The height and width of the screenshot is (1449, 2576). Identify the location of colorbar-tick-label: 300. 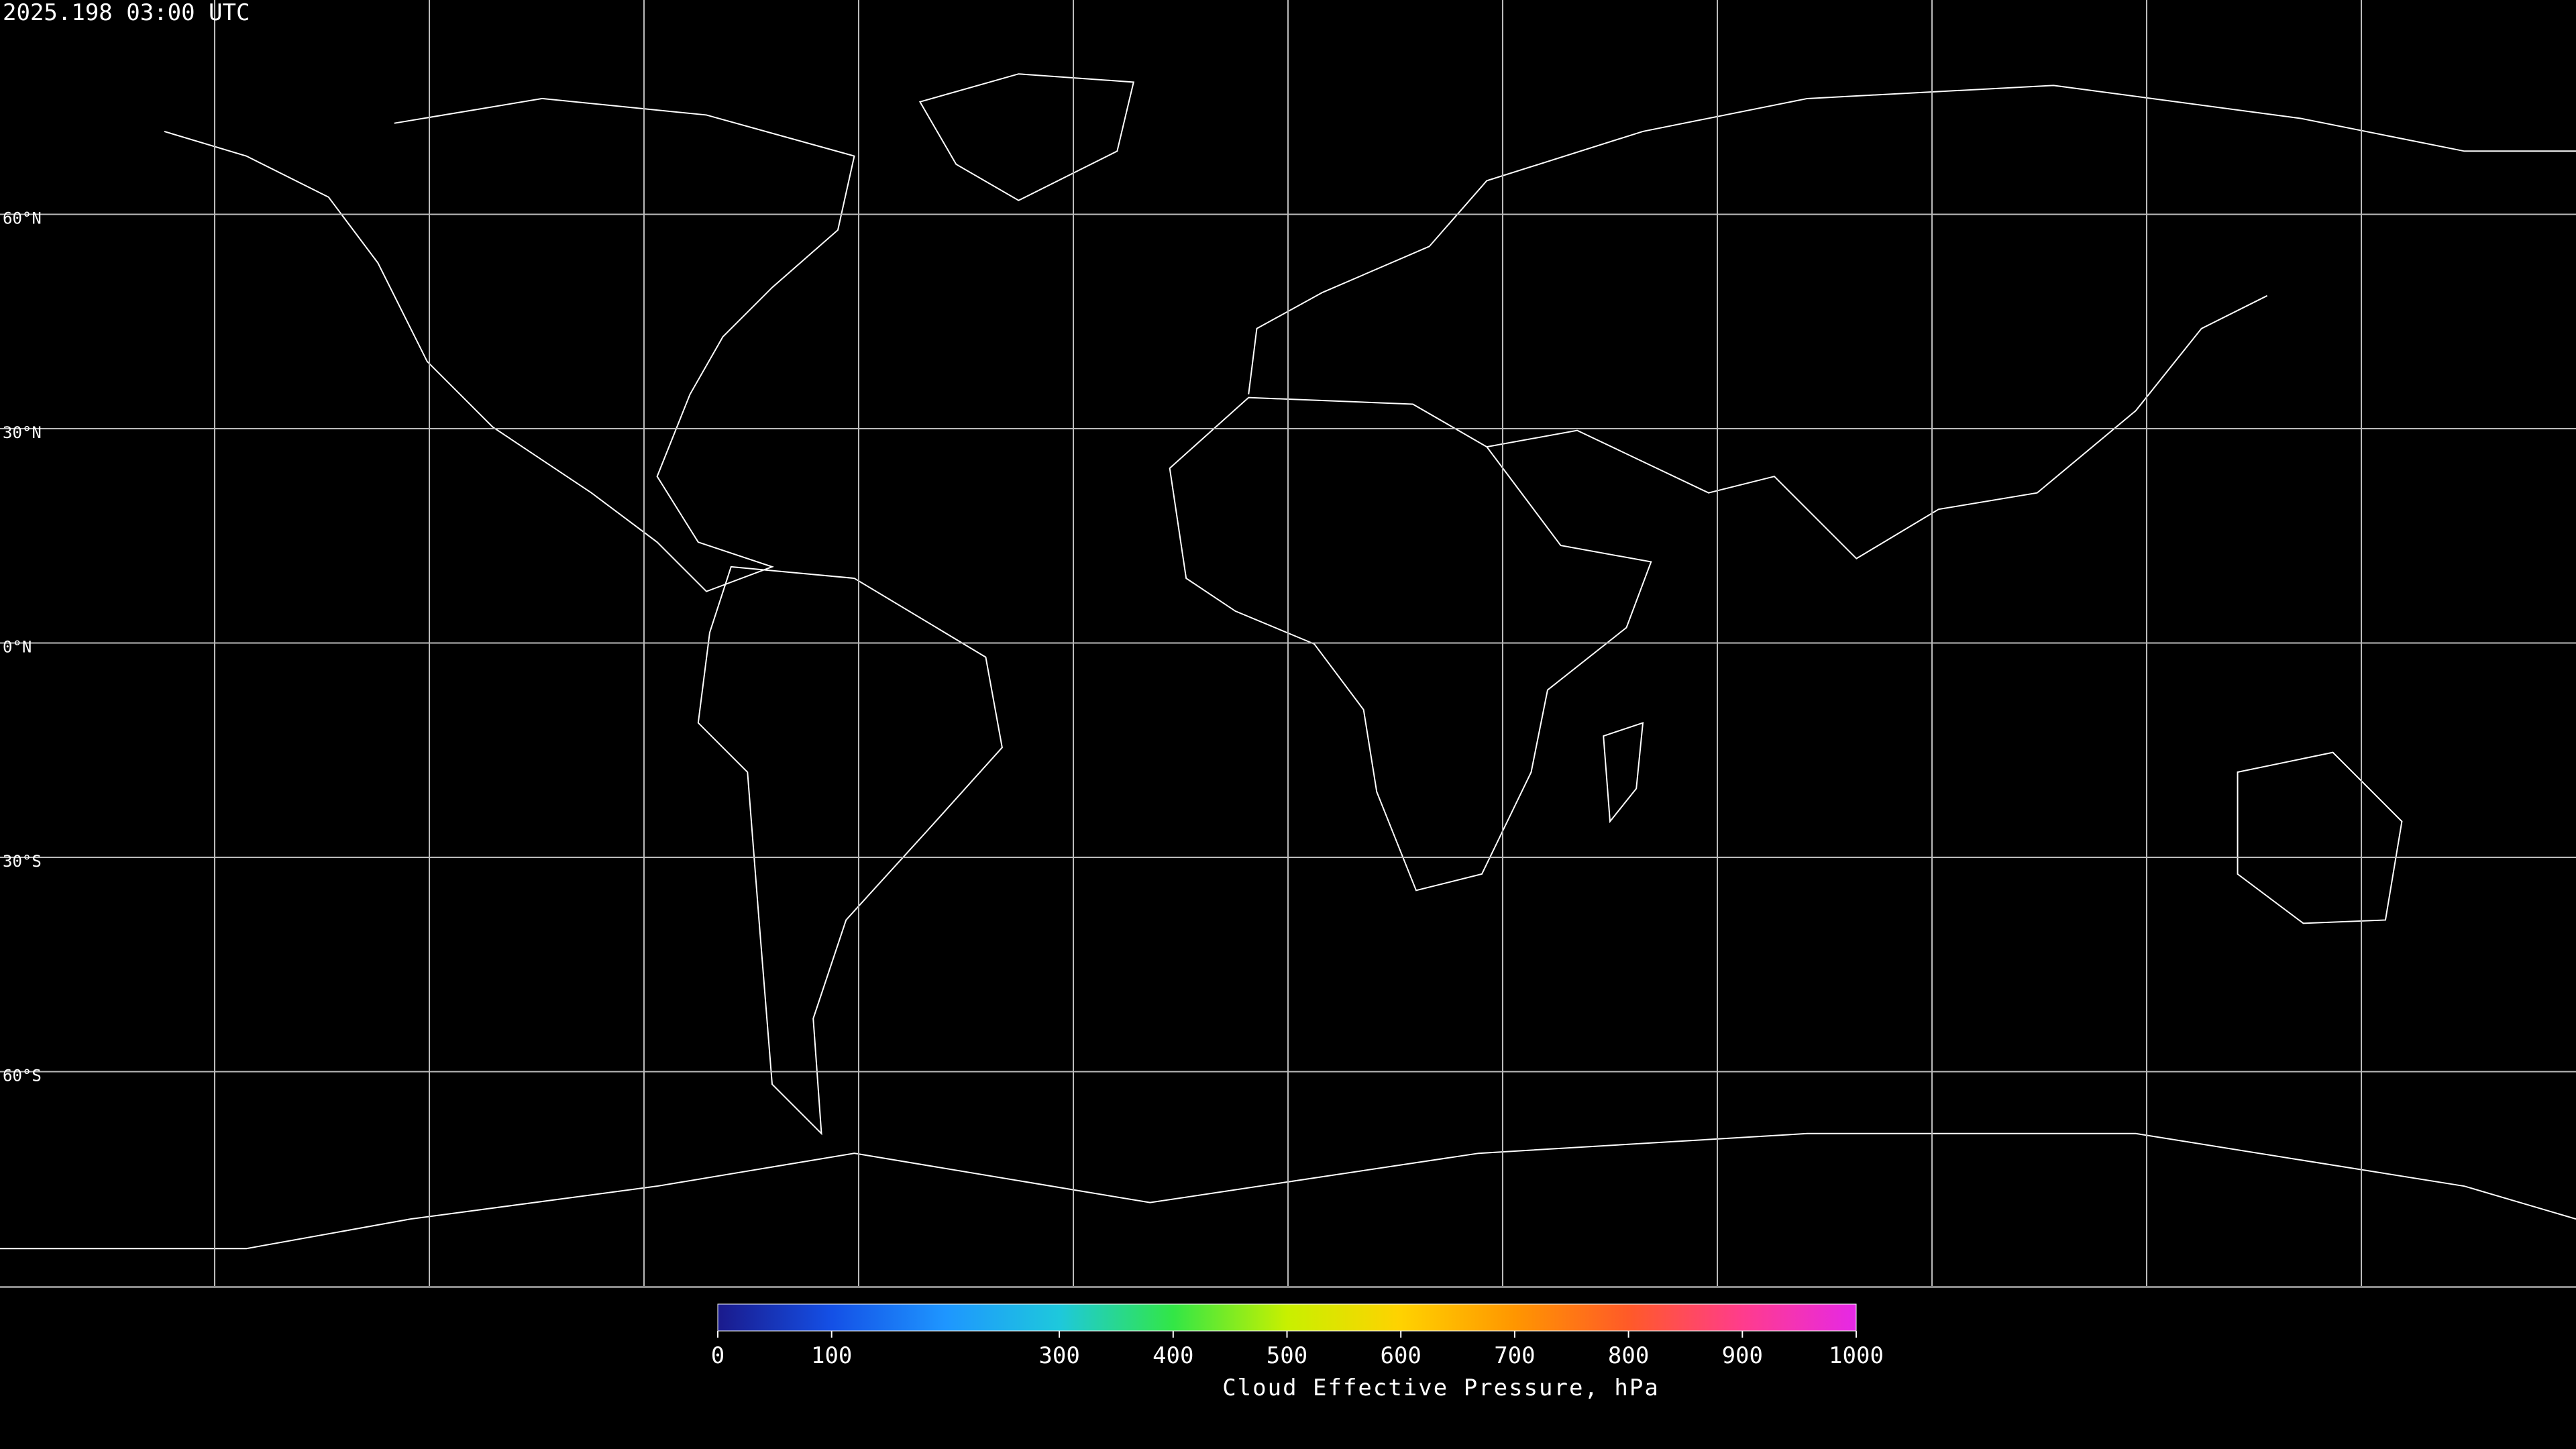
(1058, 1355).